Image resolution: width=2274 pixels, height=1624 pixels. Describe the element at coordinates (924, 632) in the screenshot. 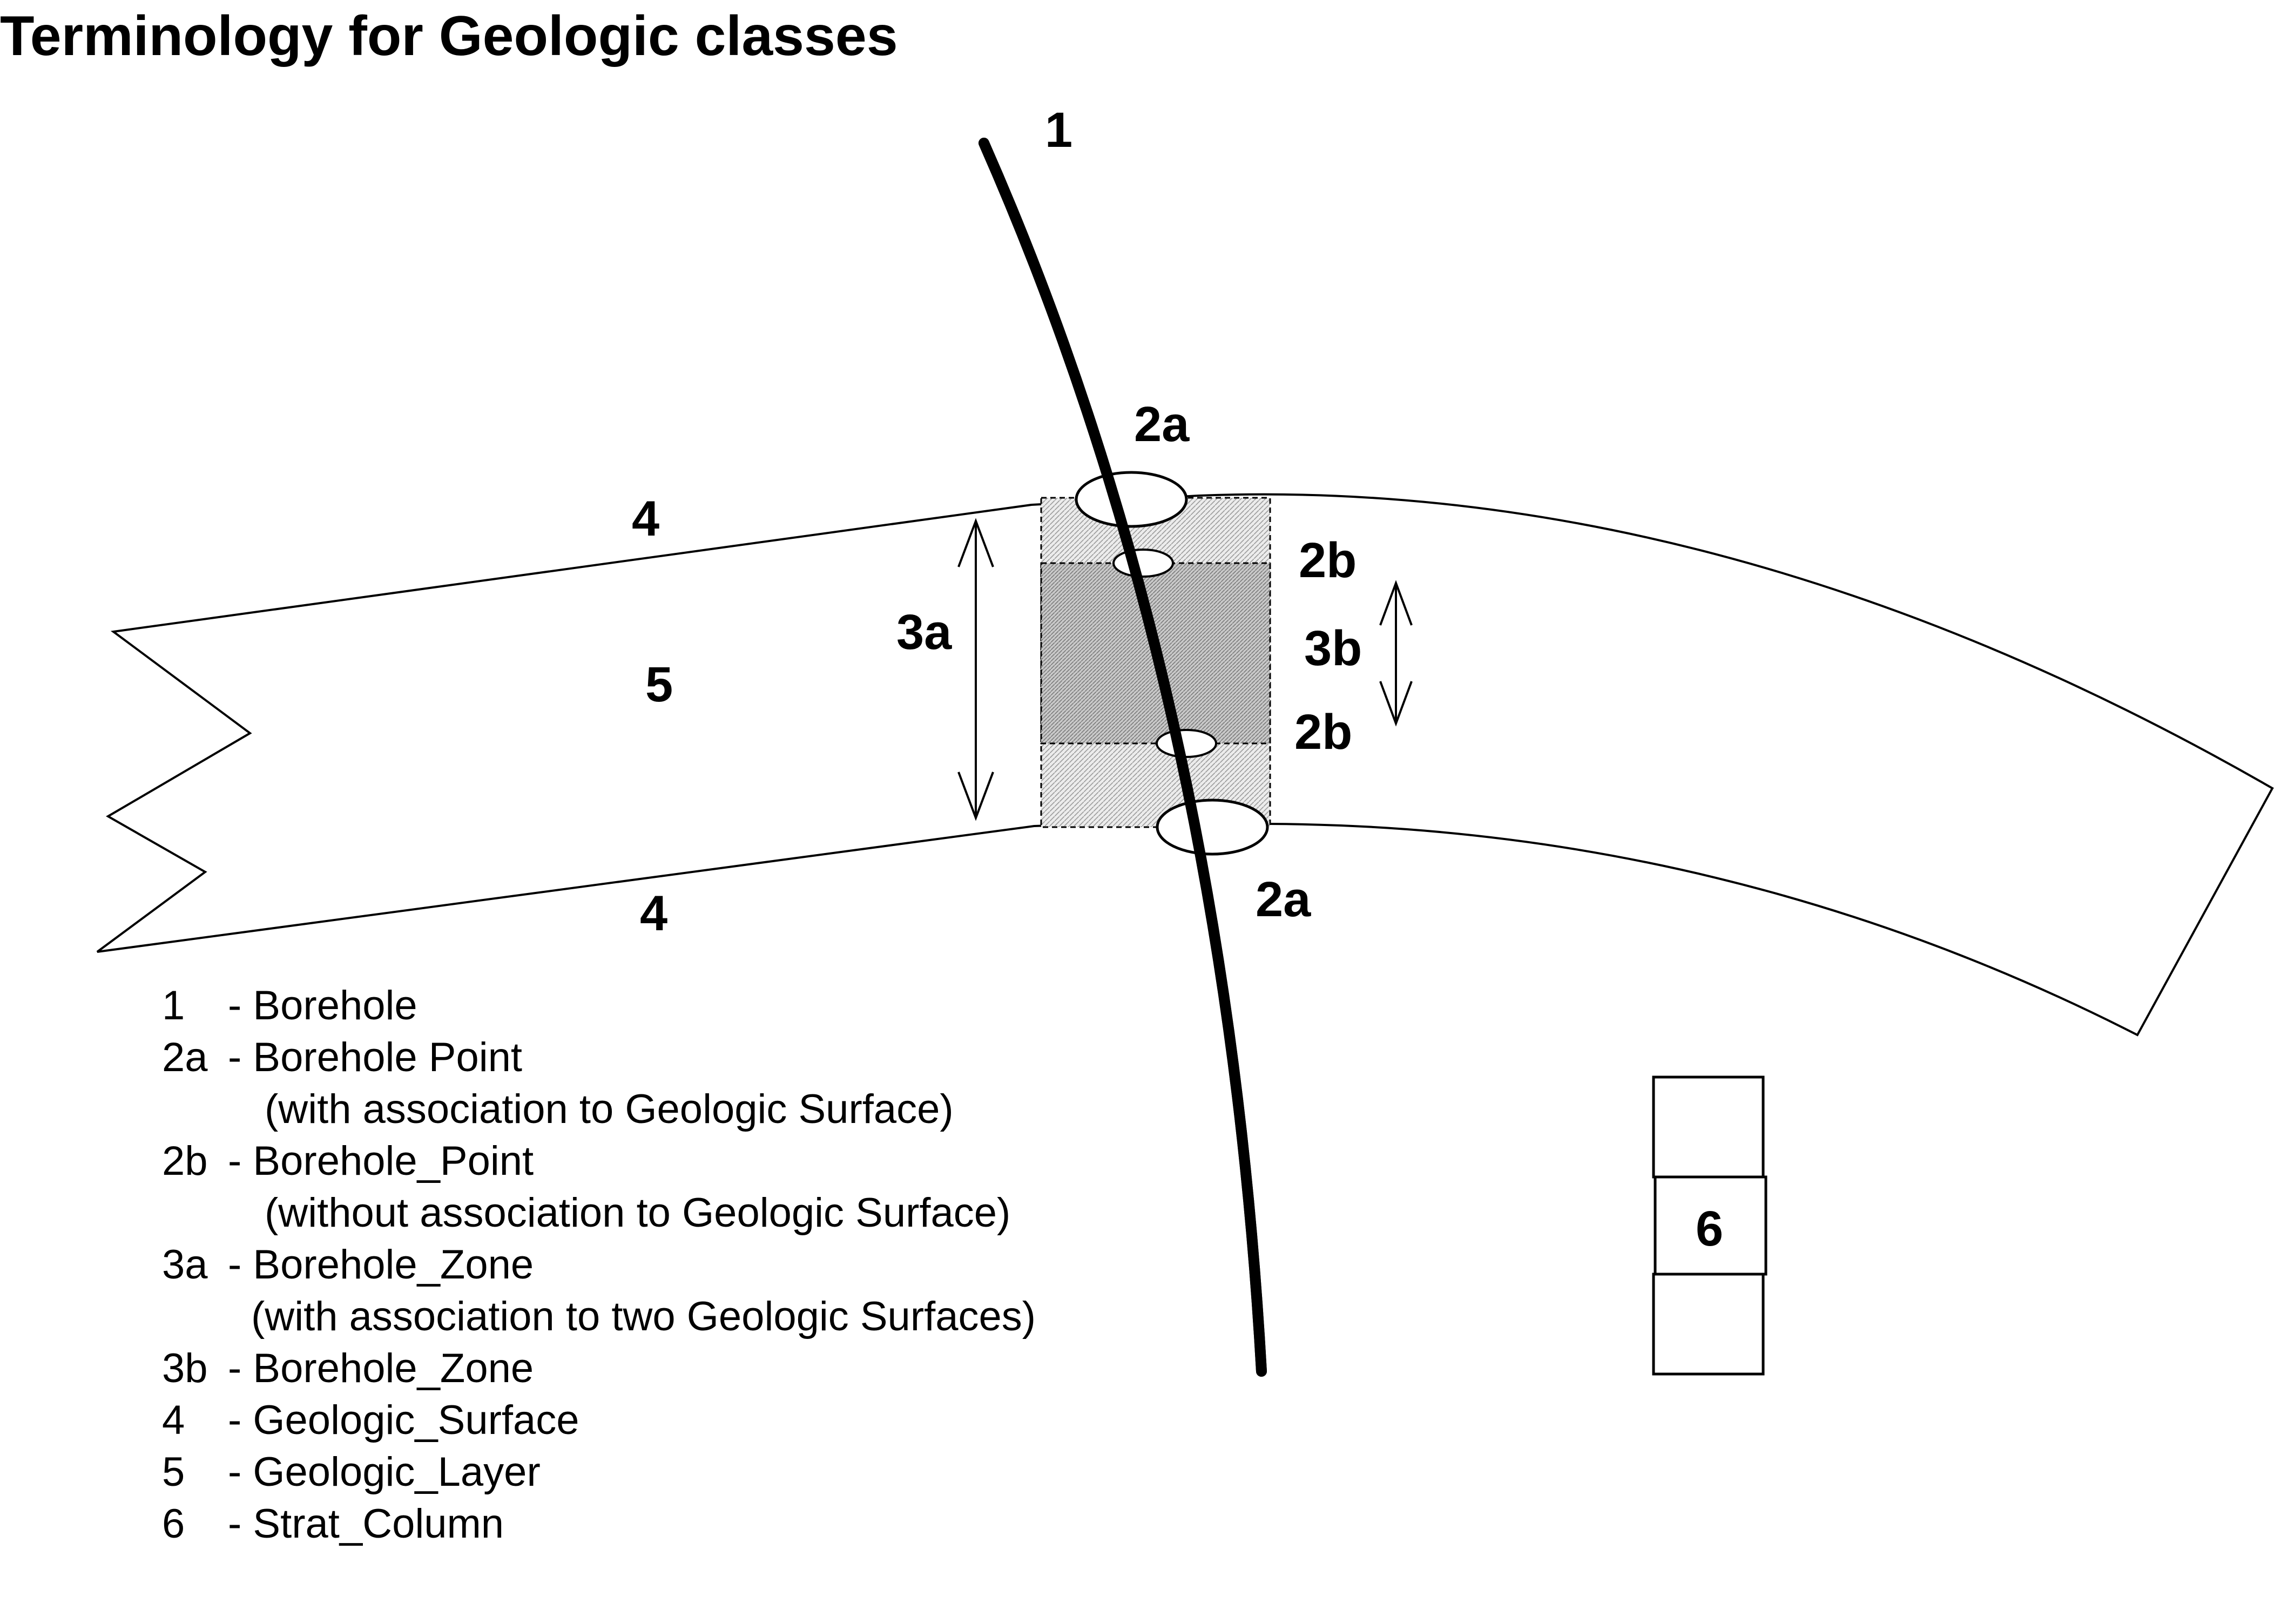

I see `label-zone-3a: 3a` at that location.